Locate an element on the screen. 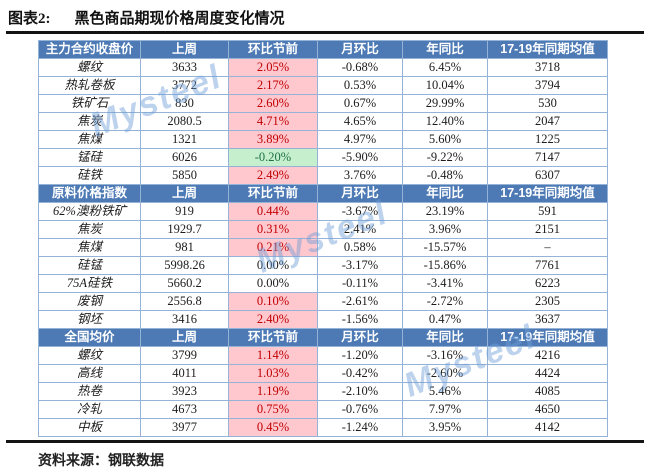 This screenshot has width=650, height=472. mom-cell: 0.58% is located at coordinates (360, 247).